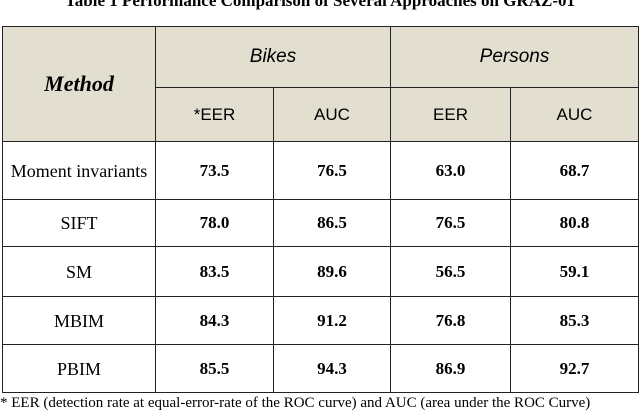  I want to click on score-cell: 86.9, so click(450, 368).